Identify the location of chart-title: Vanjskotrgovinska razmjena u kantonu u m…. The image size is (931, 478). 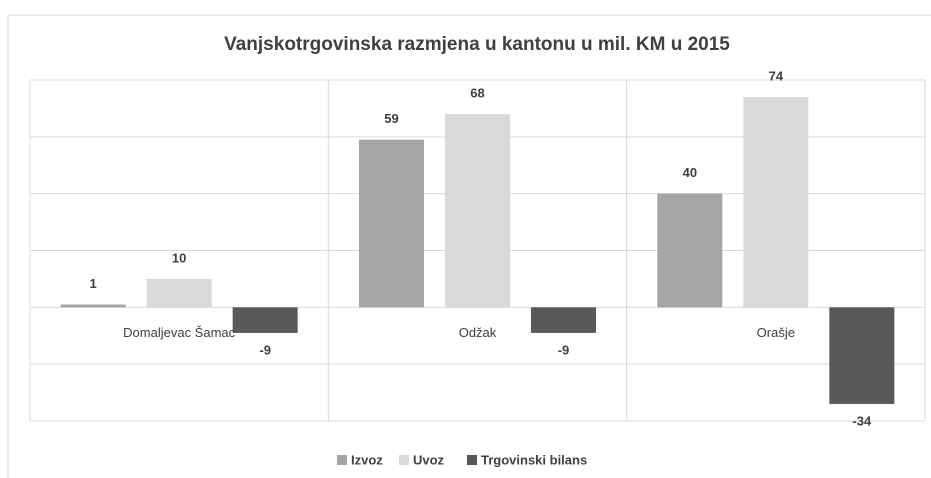
(477, 44).